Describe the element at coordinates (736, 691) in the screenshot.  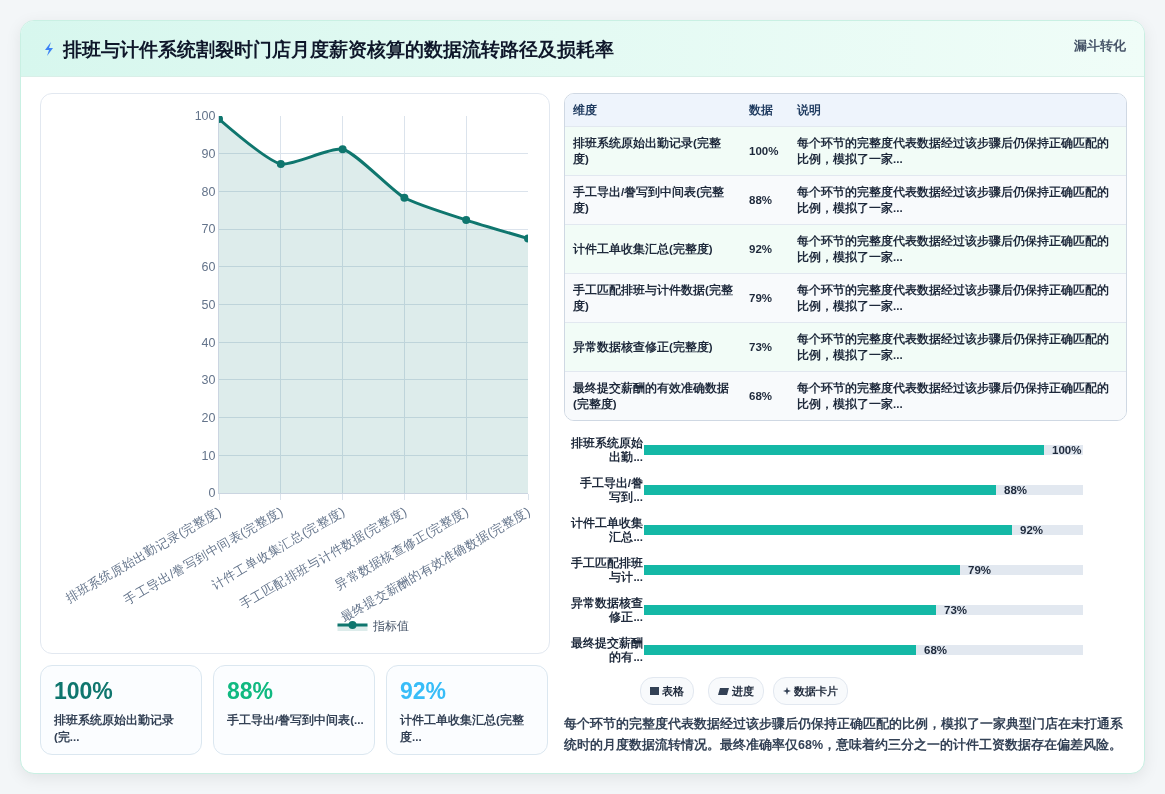
I see `text: 进度` at that location.